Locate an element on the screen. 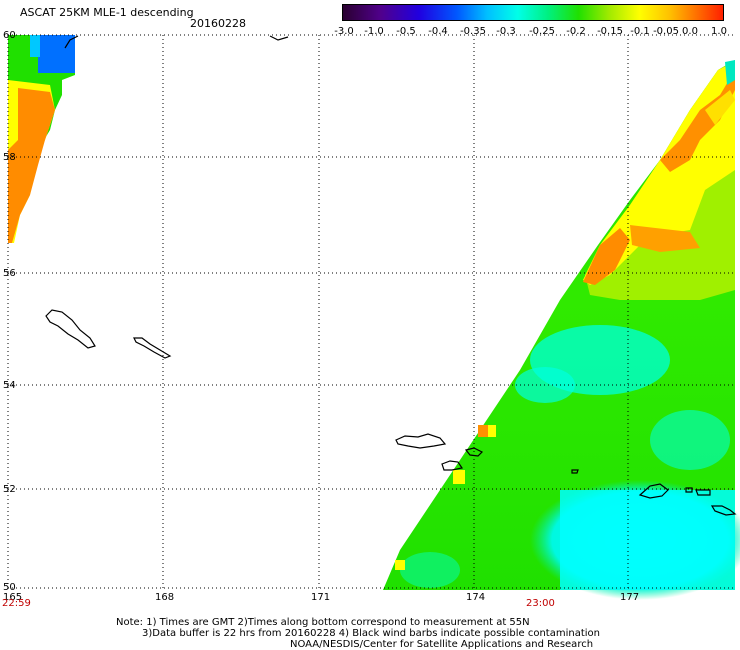  product-date: 20160228 is located at coordinates (218, 23).